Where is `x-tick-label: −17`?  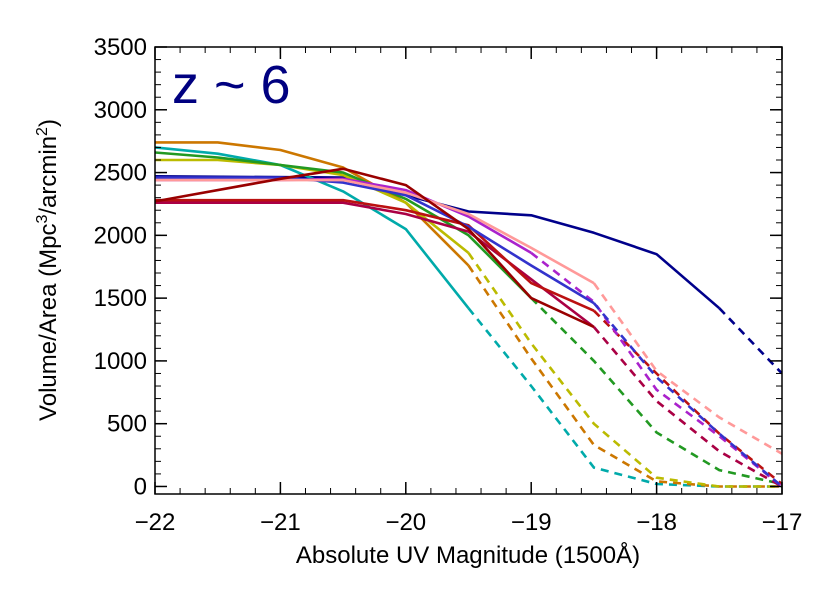
x-tick-label: −17 is located at coordinates (782, 522).